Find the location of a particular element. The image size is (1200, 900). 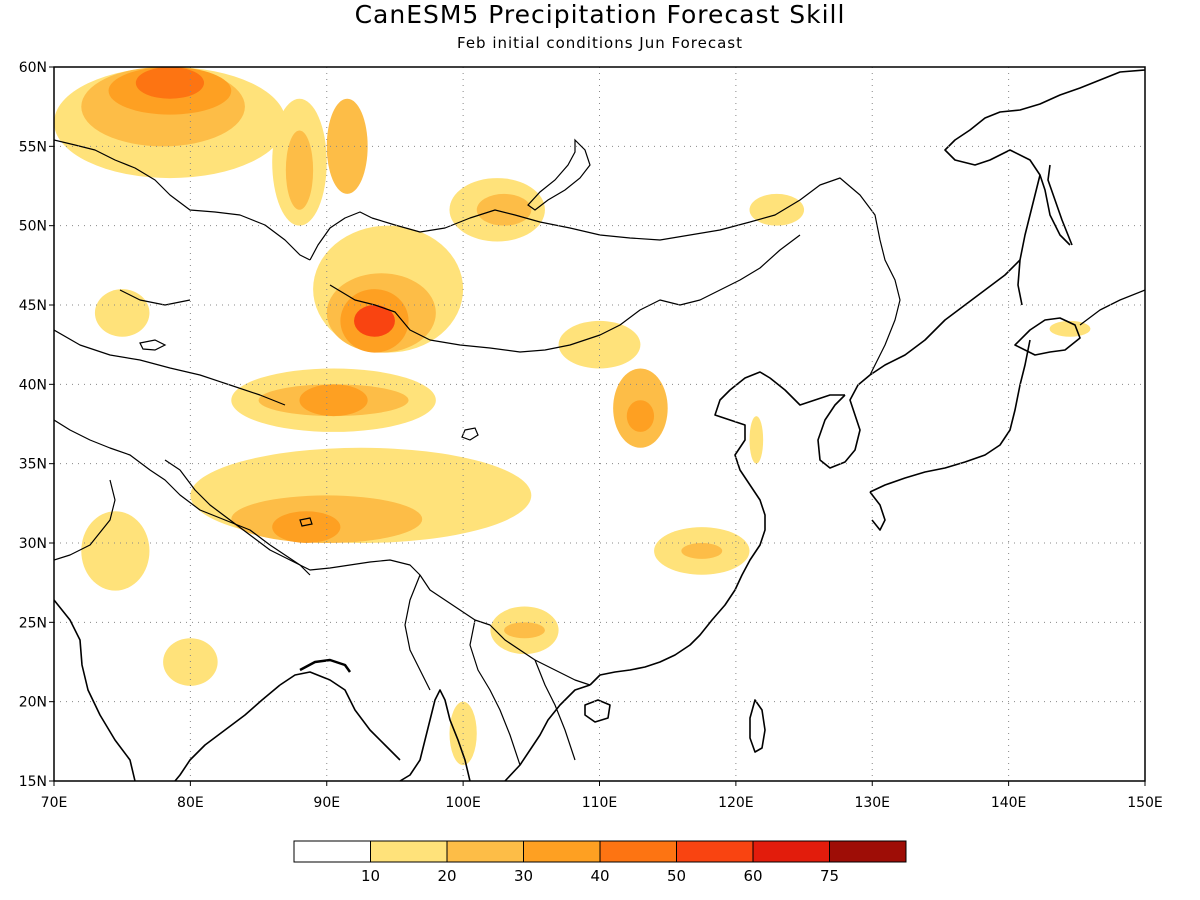

colorbar-label: 50 is located at coordinates (676, 876).